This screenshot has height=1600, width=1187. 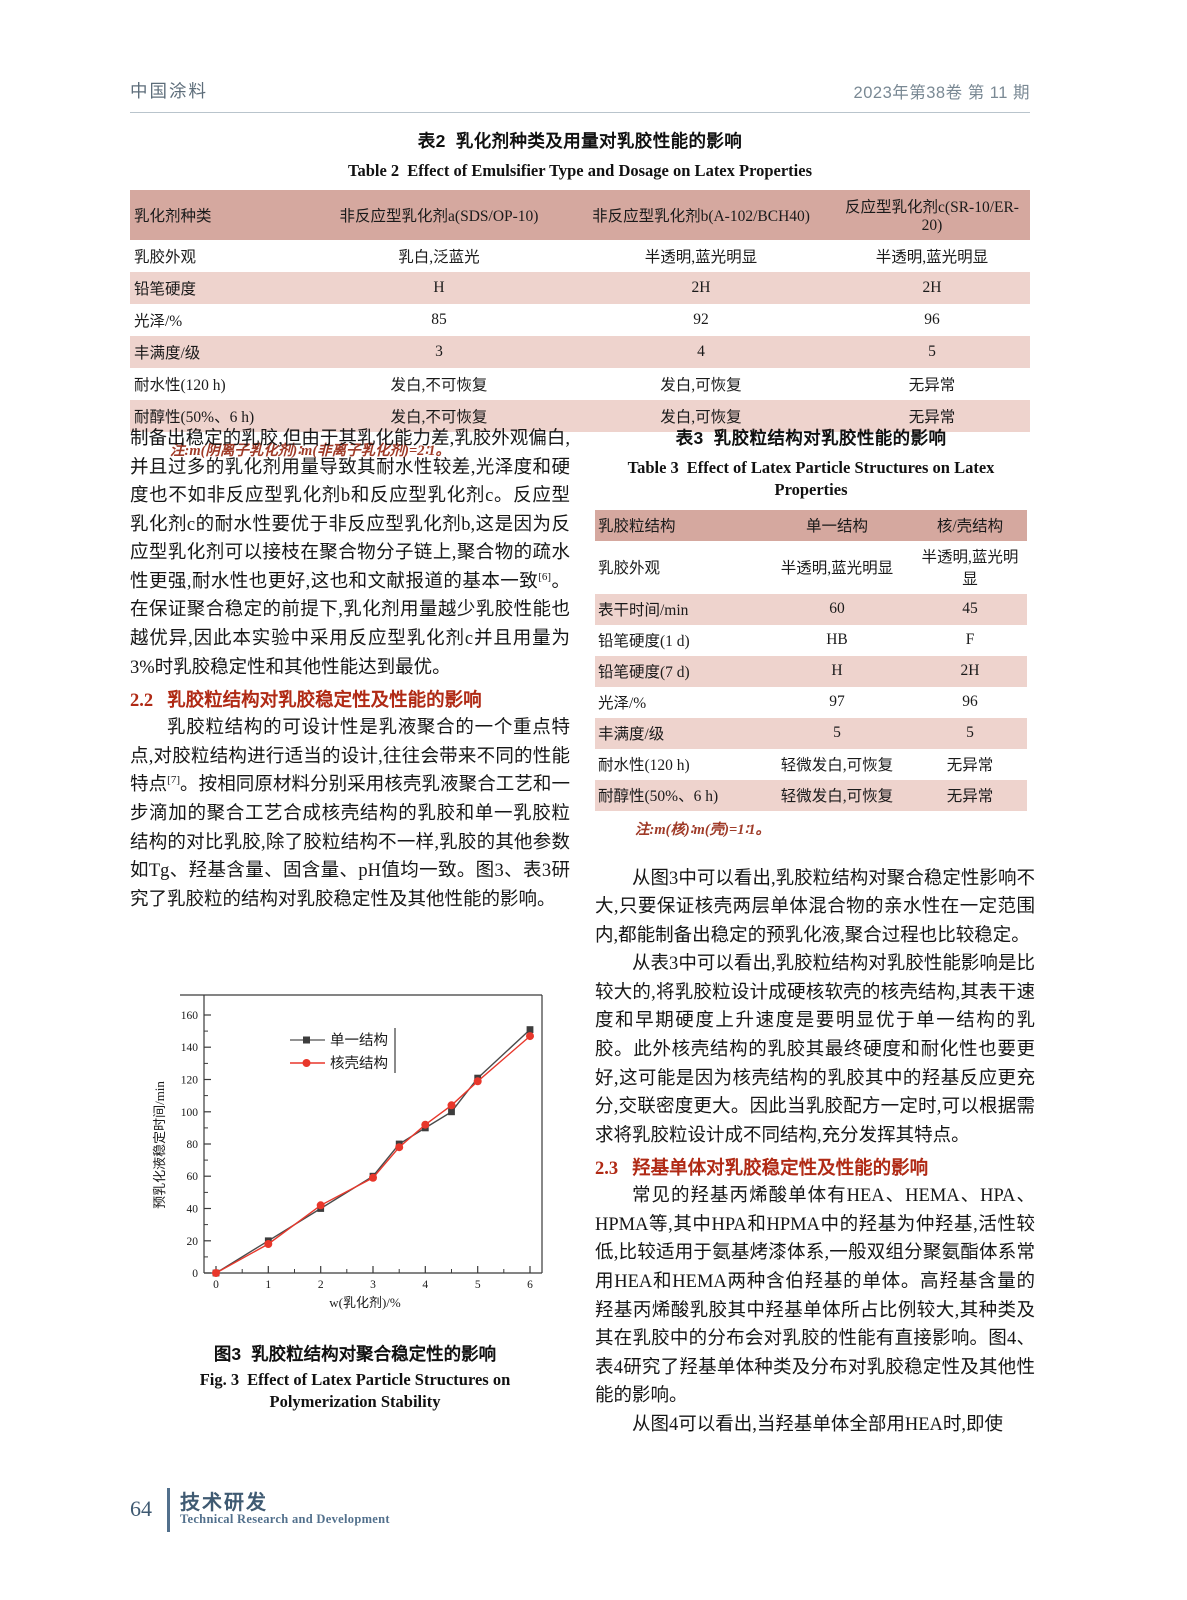 I want to click on running-head: 中国涂料 2023年第38卷 第 11 期, so click(x=580, y=95).